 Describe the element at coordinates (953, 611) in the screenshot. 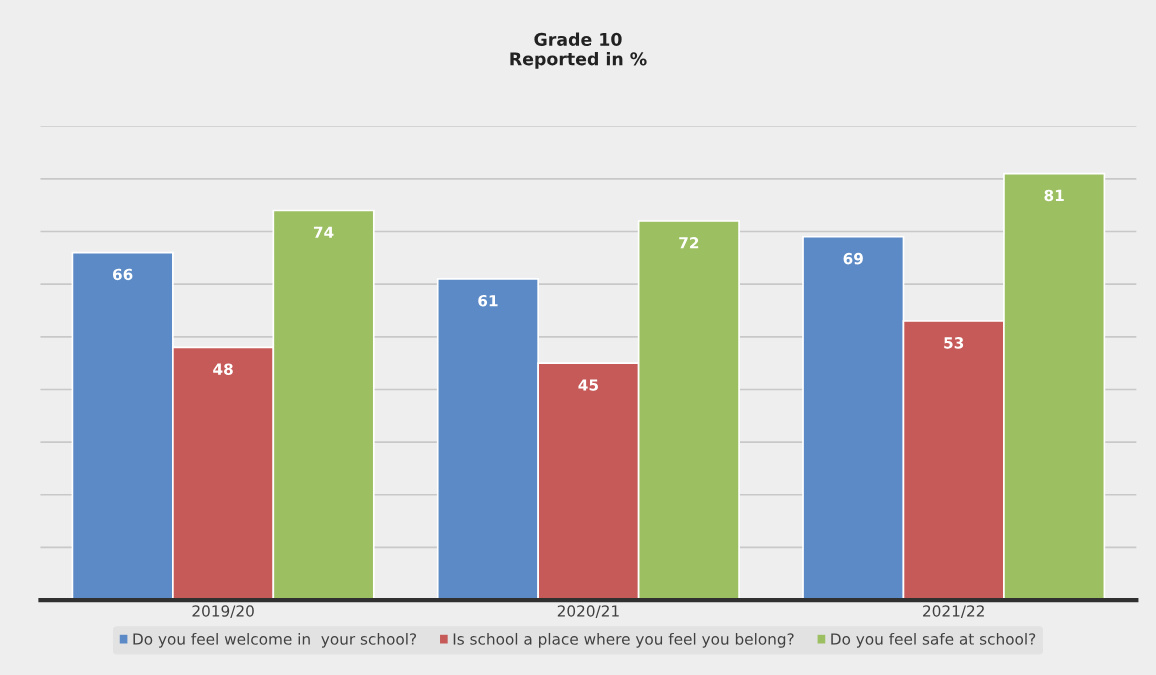

I see `x-tick-label: 2021/22` at that location.